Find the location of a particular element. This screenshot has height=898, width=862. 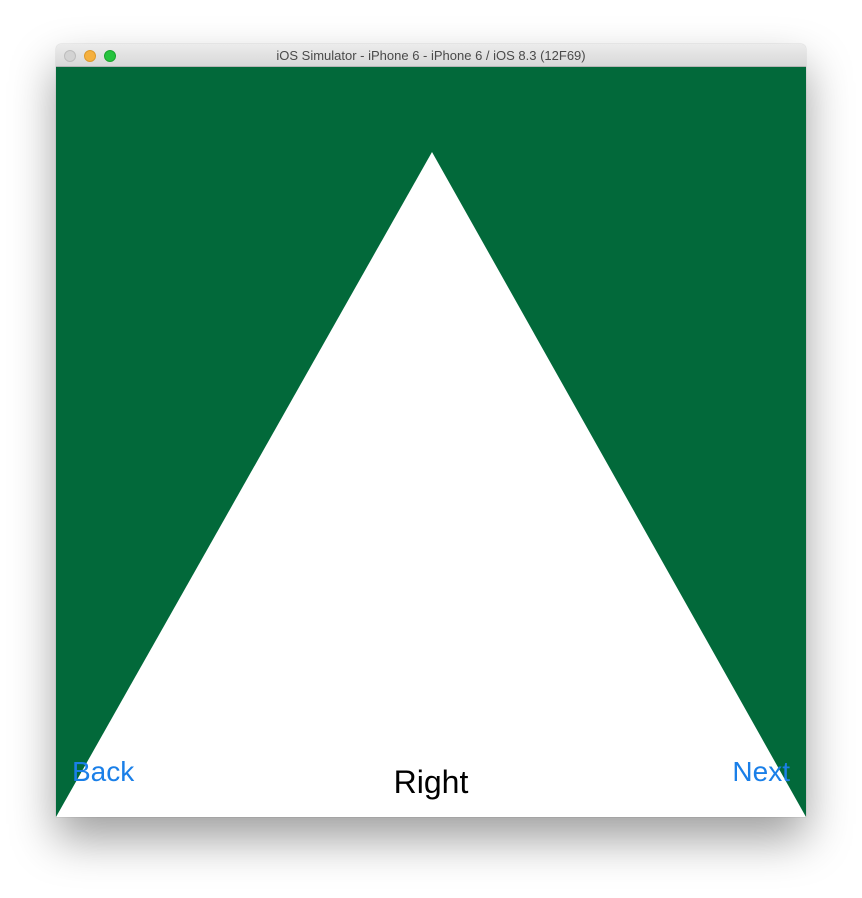

minimize-window-button is located at coordinates (90, 56).